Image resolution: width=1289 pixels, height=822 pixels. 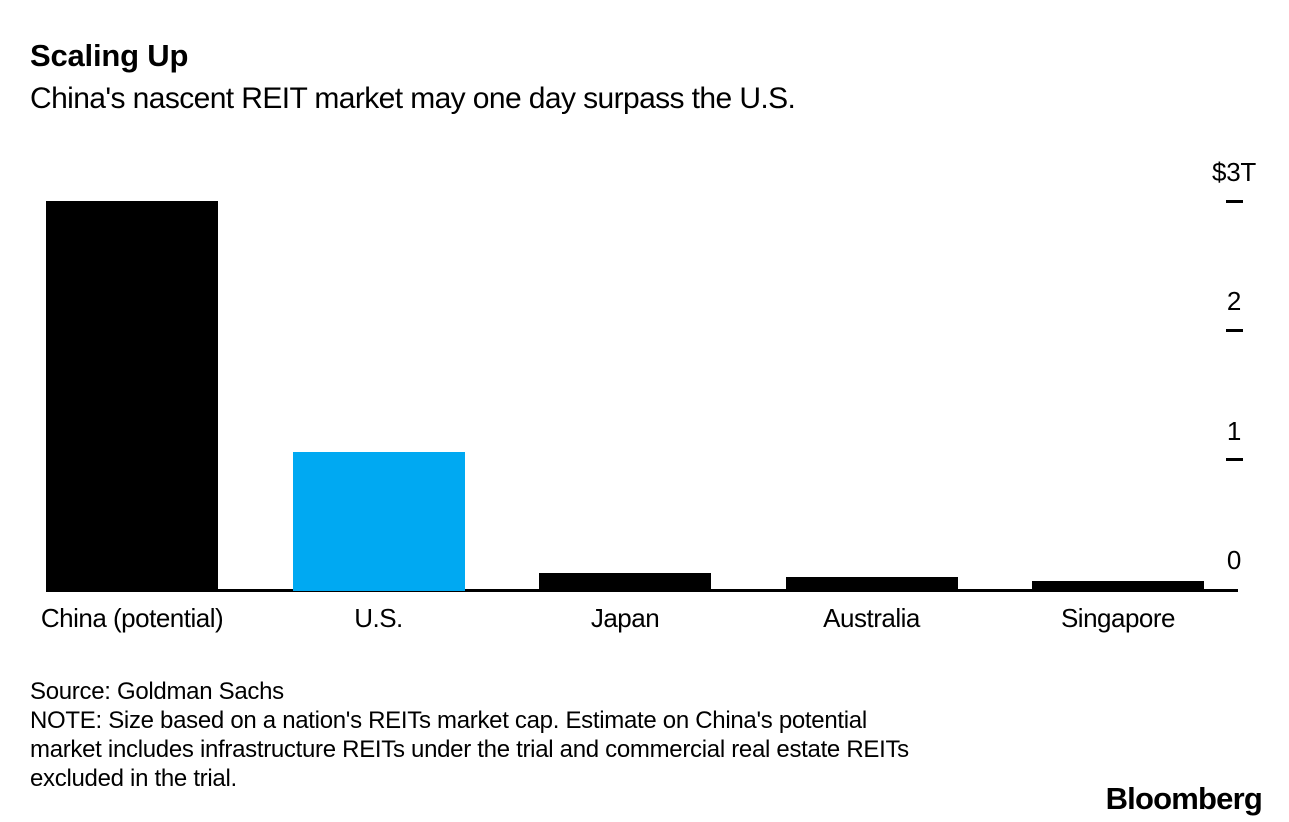 What do you see at coordinates (625, 618) in the screenshot?
I see `category-label: Japan` at bounding box center [625, 618].